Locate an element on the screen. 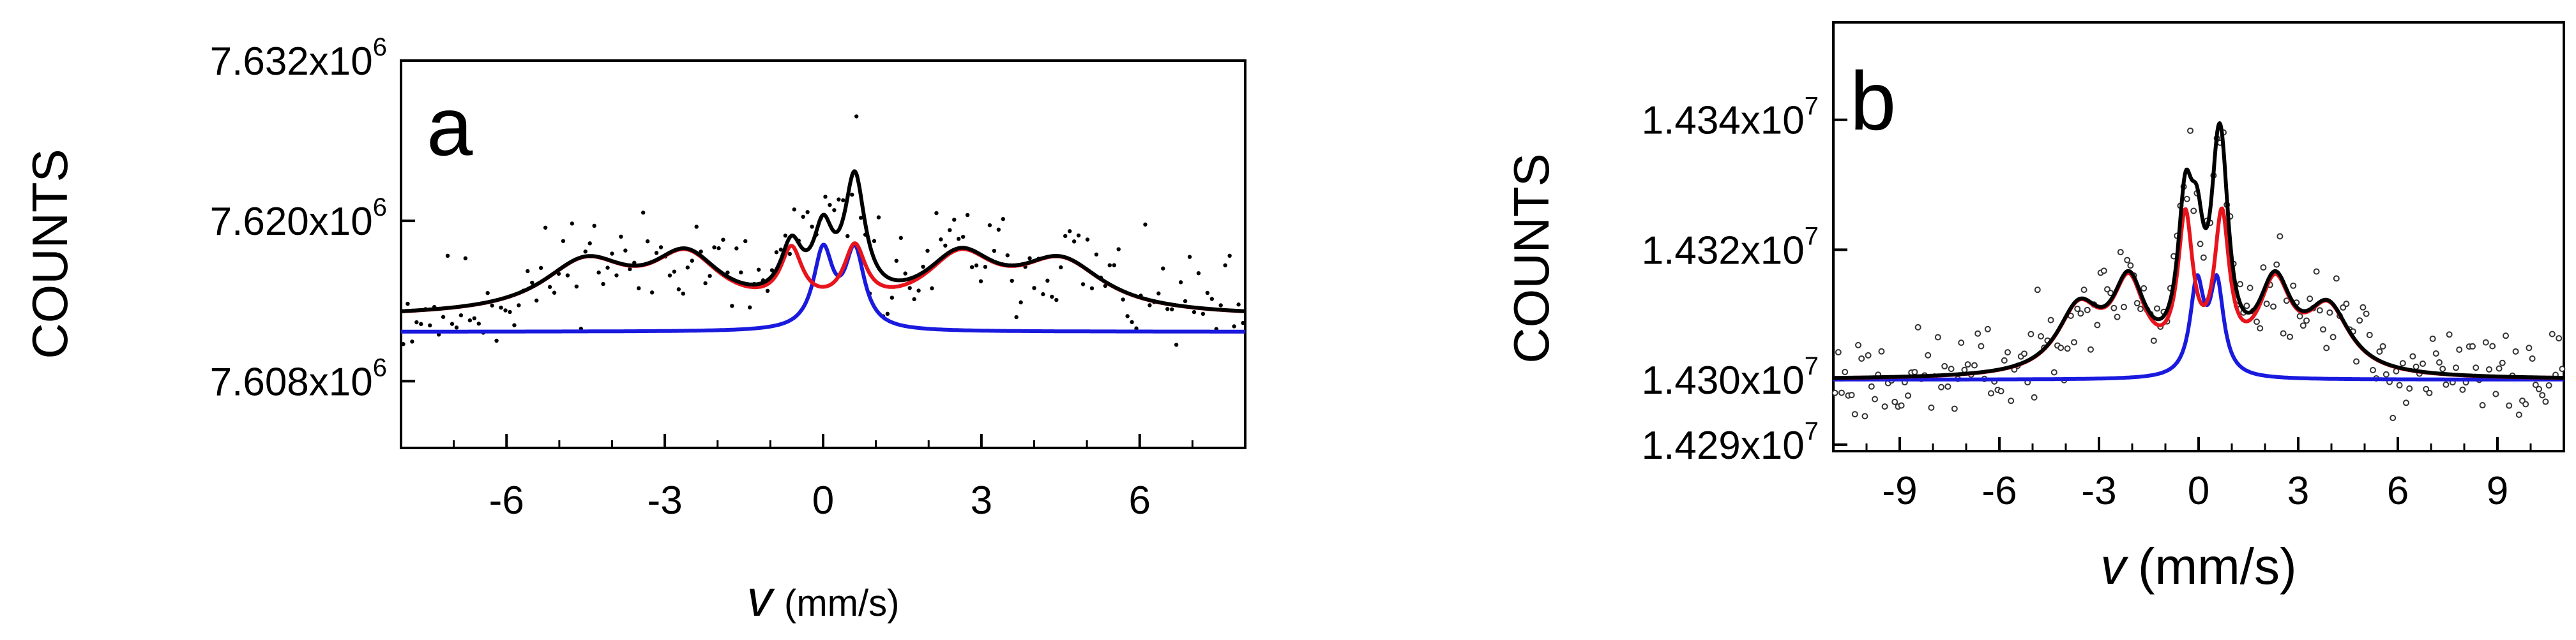 The width and height of the screenshot is (2576, 640). panel-a-total-fit-line is located at coordinates (823, 241).